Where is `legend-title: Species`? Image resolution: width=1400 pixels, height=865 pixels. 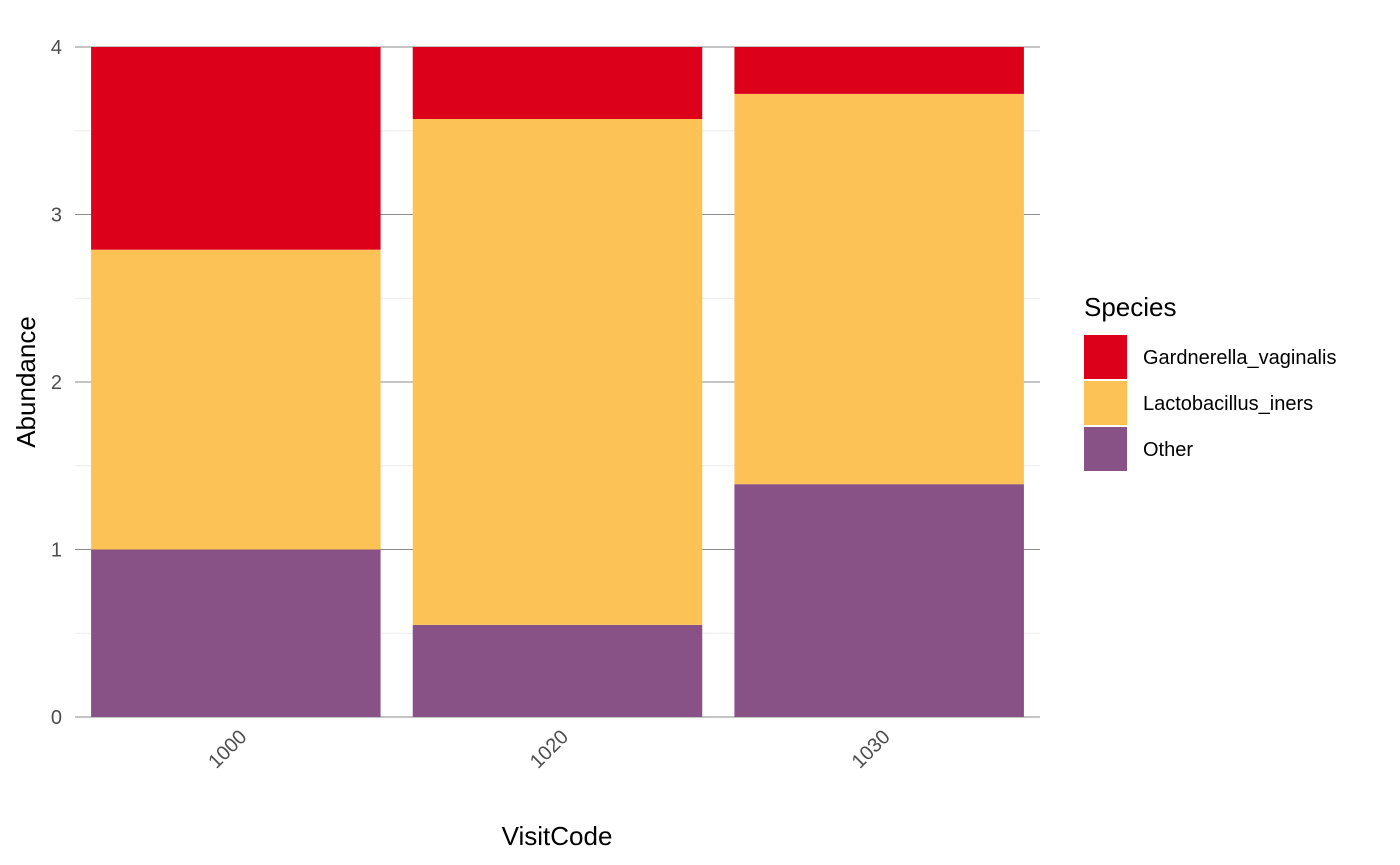 legend-title: Species is located at coordinates (1130, 307).